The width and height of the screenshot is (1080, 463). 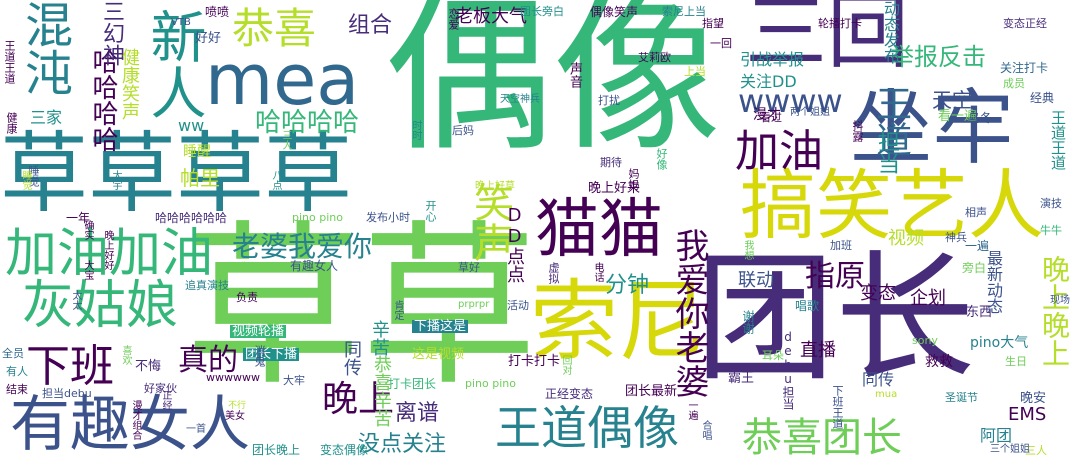 I want to click on word-xiaban-wangdao: 下班王道, so click(x=837, y=407).